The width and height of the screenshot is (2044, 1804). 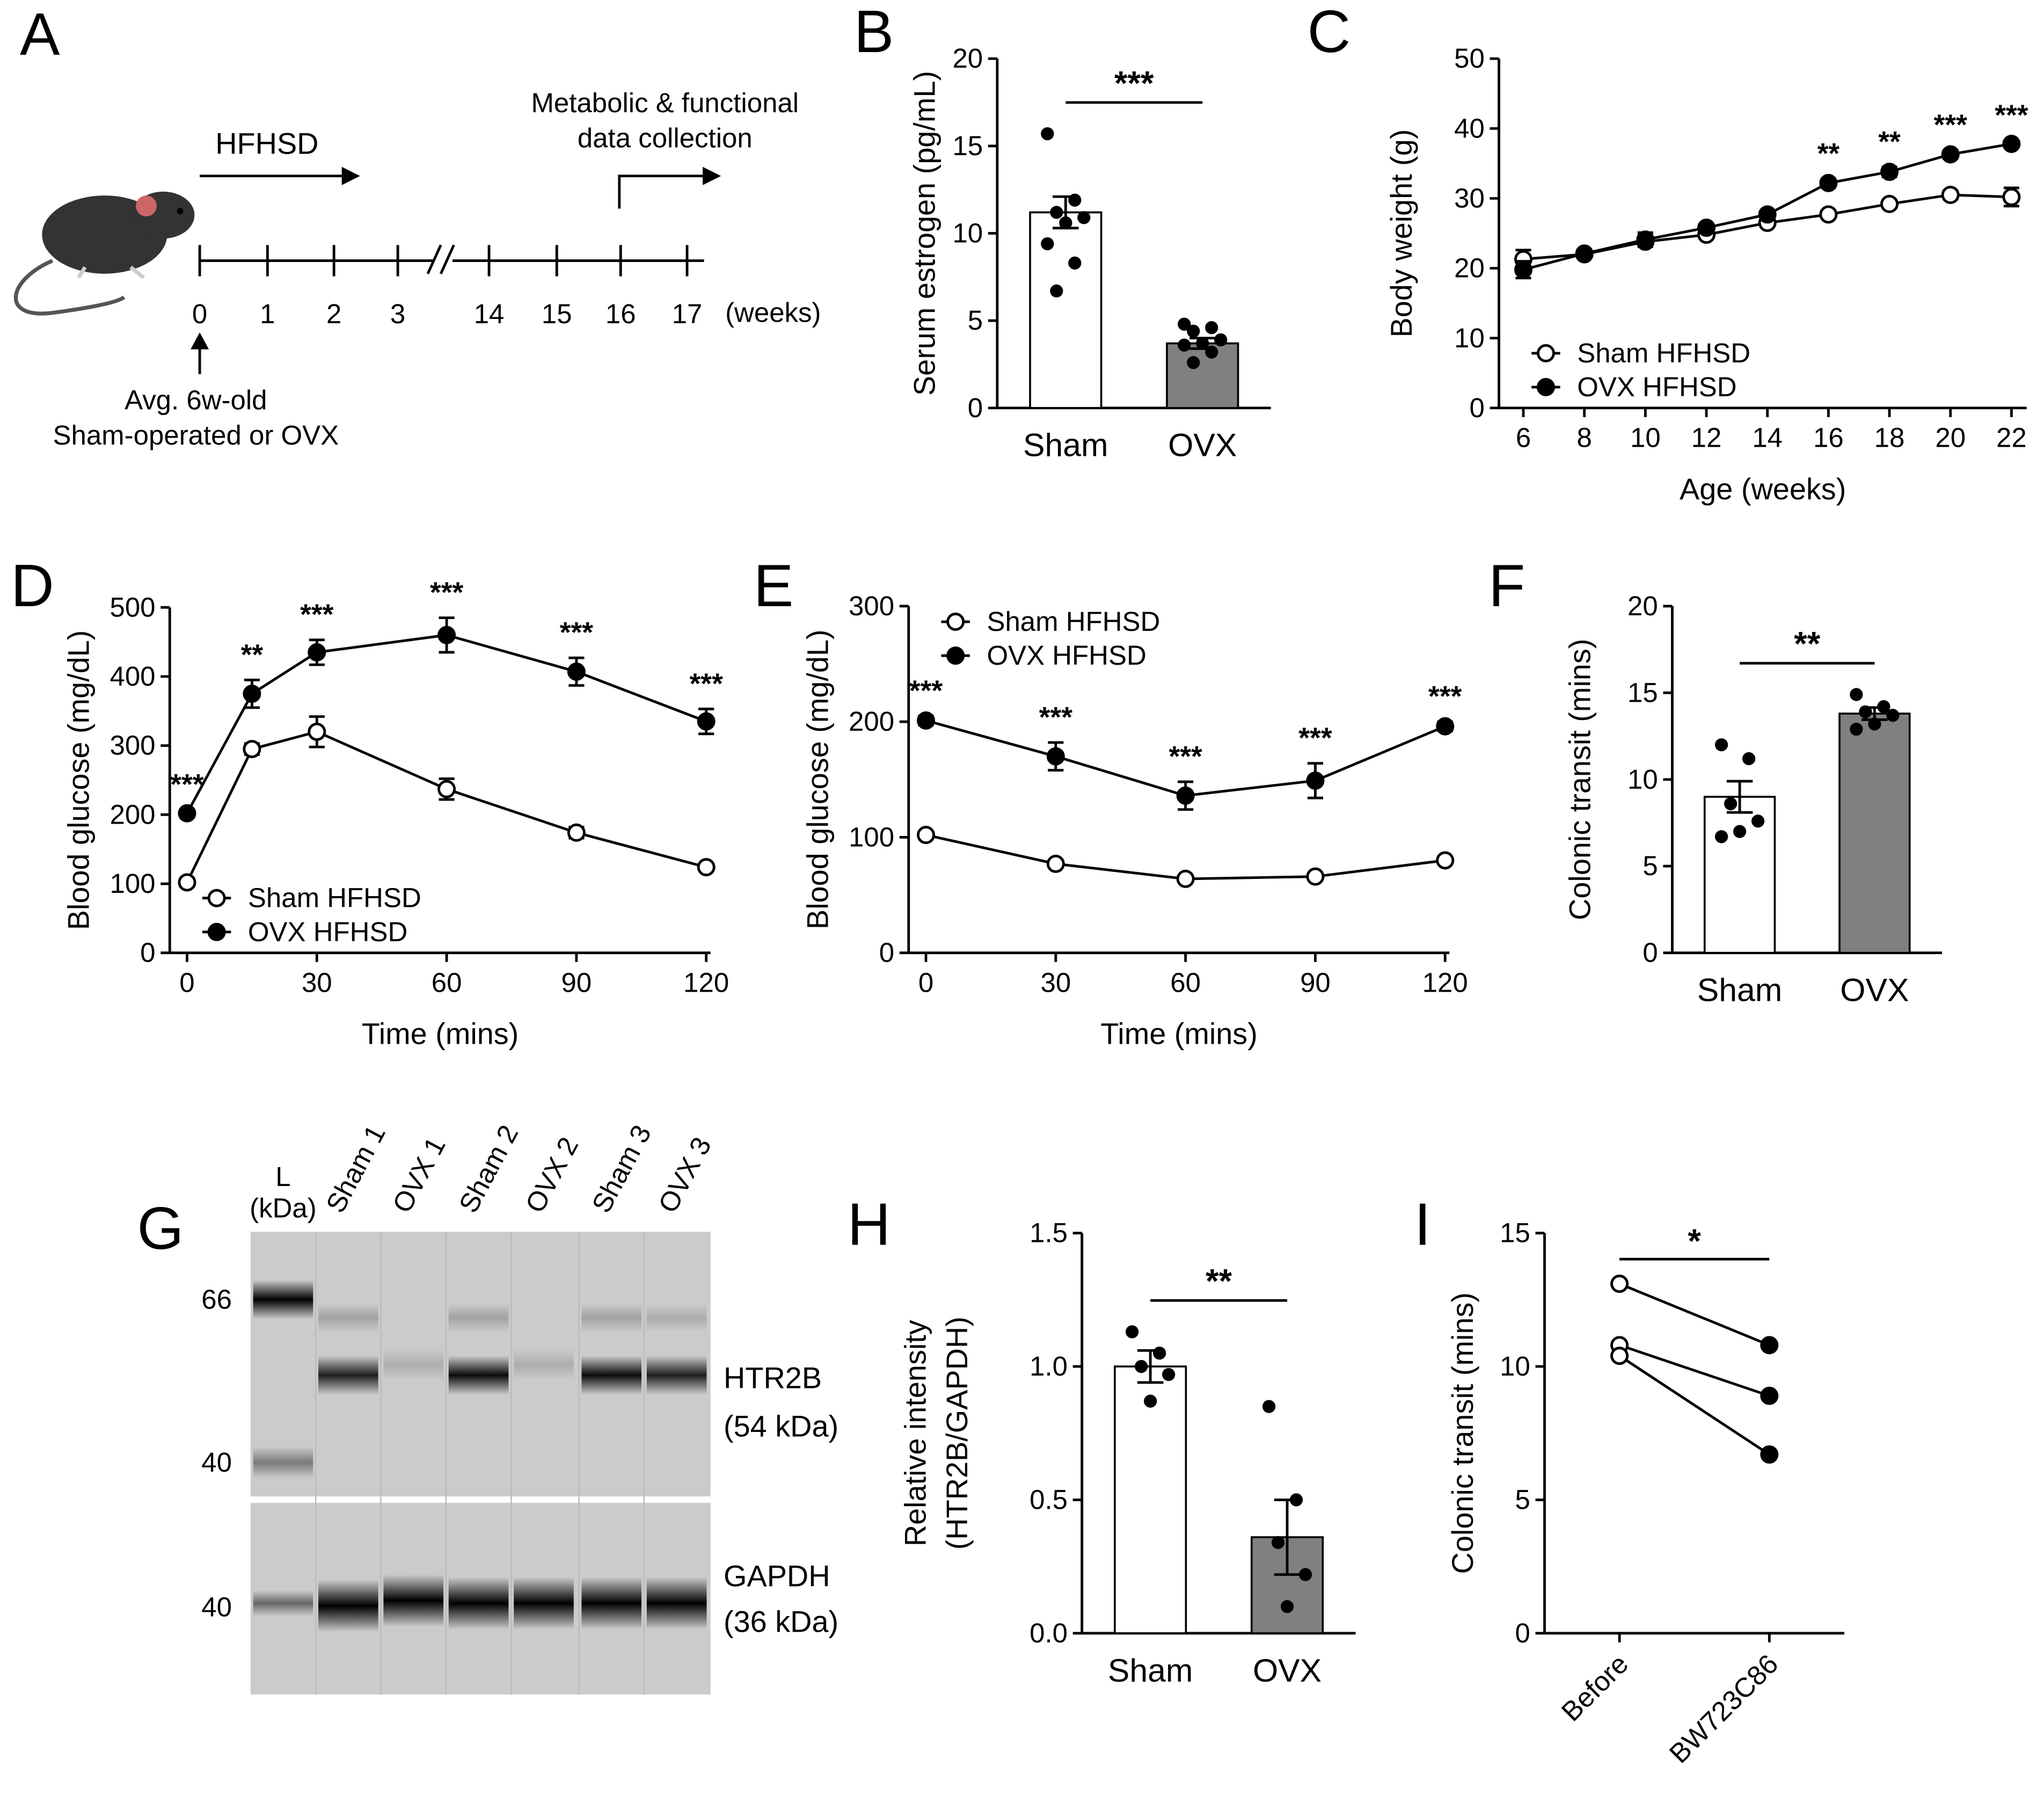 What do you see at coordinates (1642, 606) in the screenshot?
I see `y-tick-label: 20` at bounding box center [1642, 606].